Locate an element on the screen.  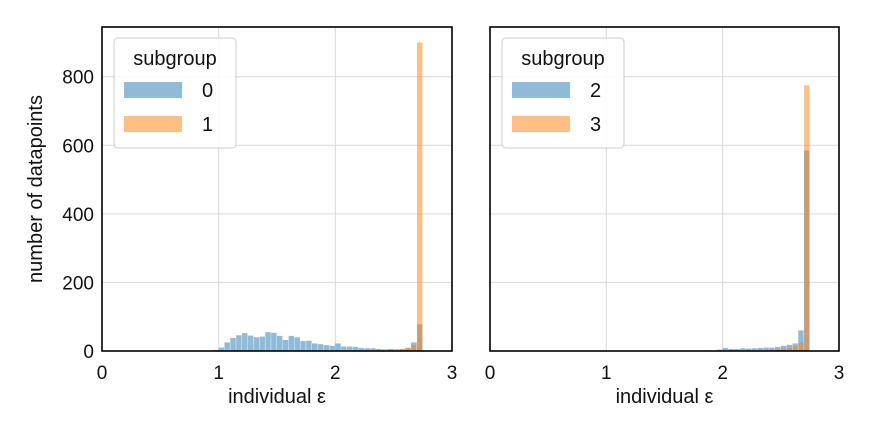
legend-entry-subgroup-3: 3 is located at coordinates (595, 125).